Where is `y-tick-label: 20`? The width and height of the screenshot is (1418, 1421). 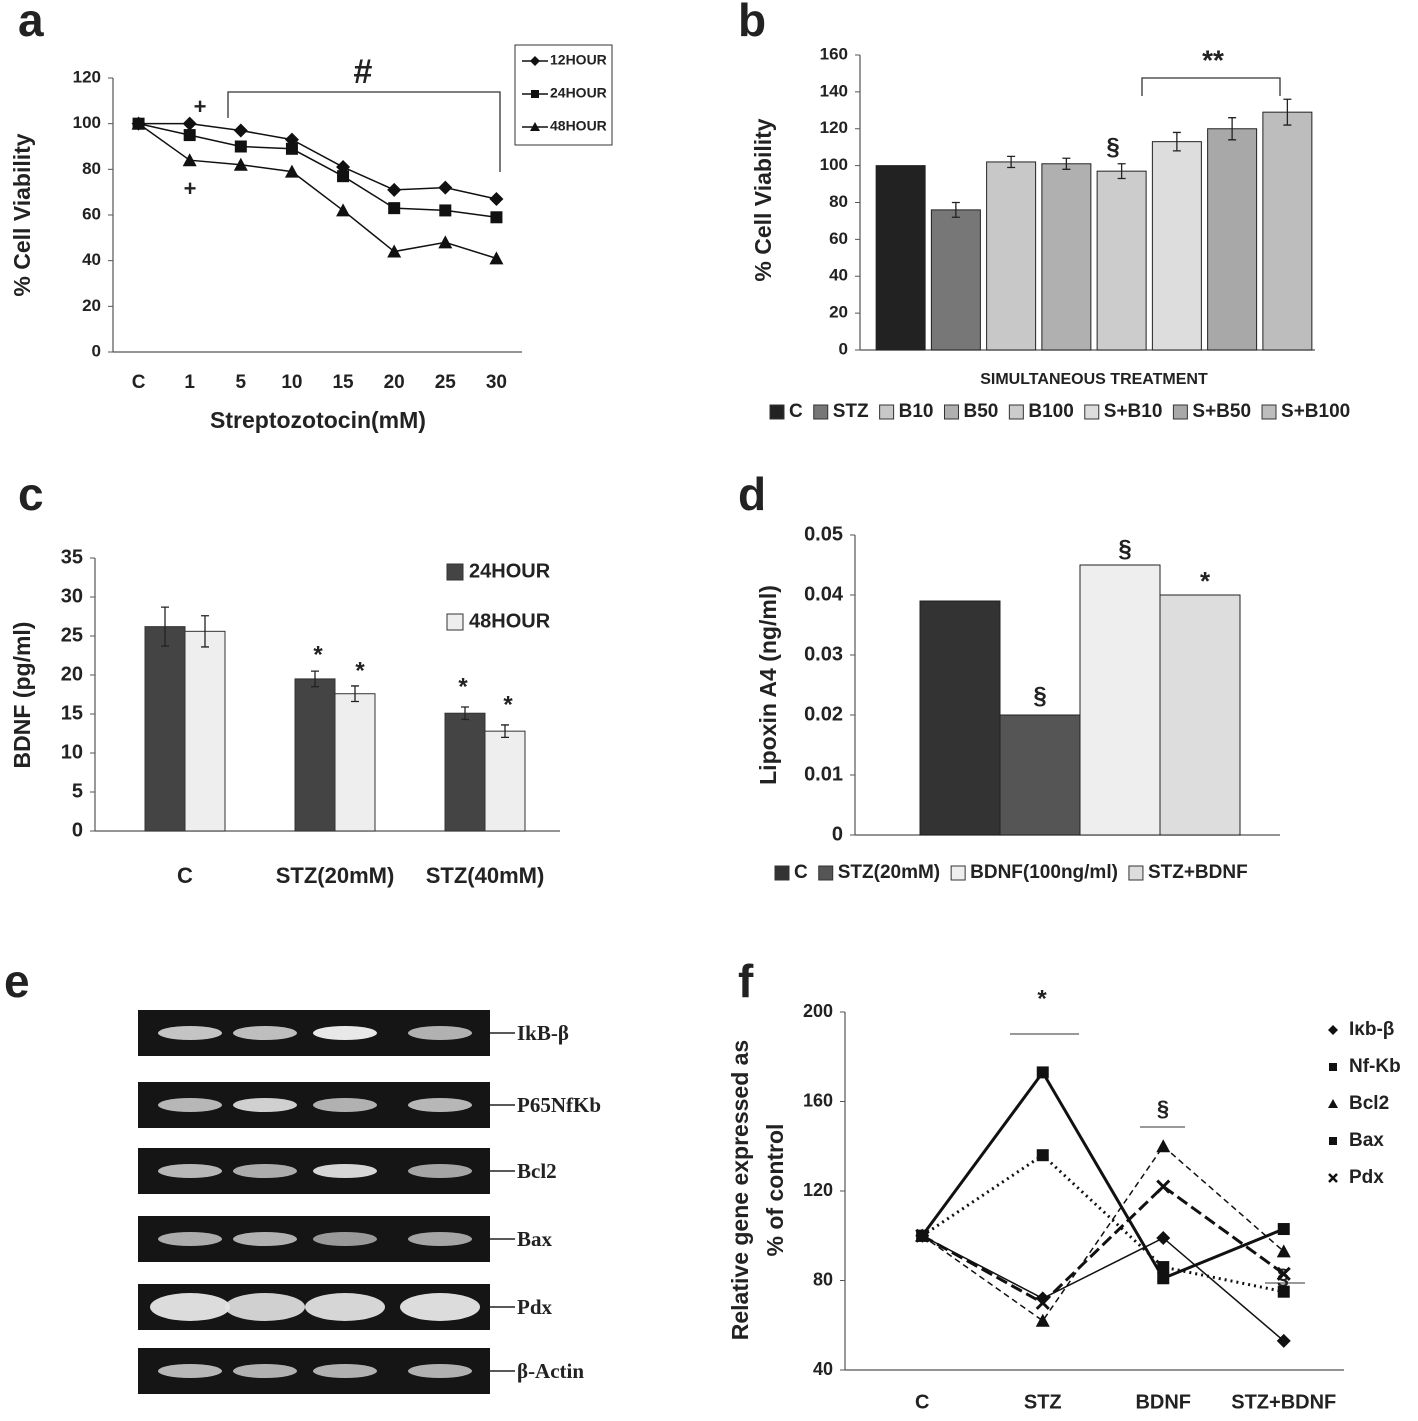
y-tick-label: 20 is located at coordinates (838, 312).